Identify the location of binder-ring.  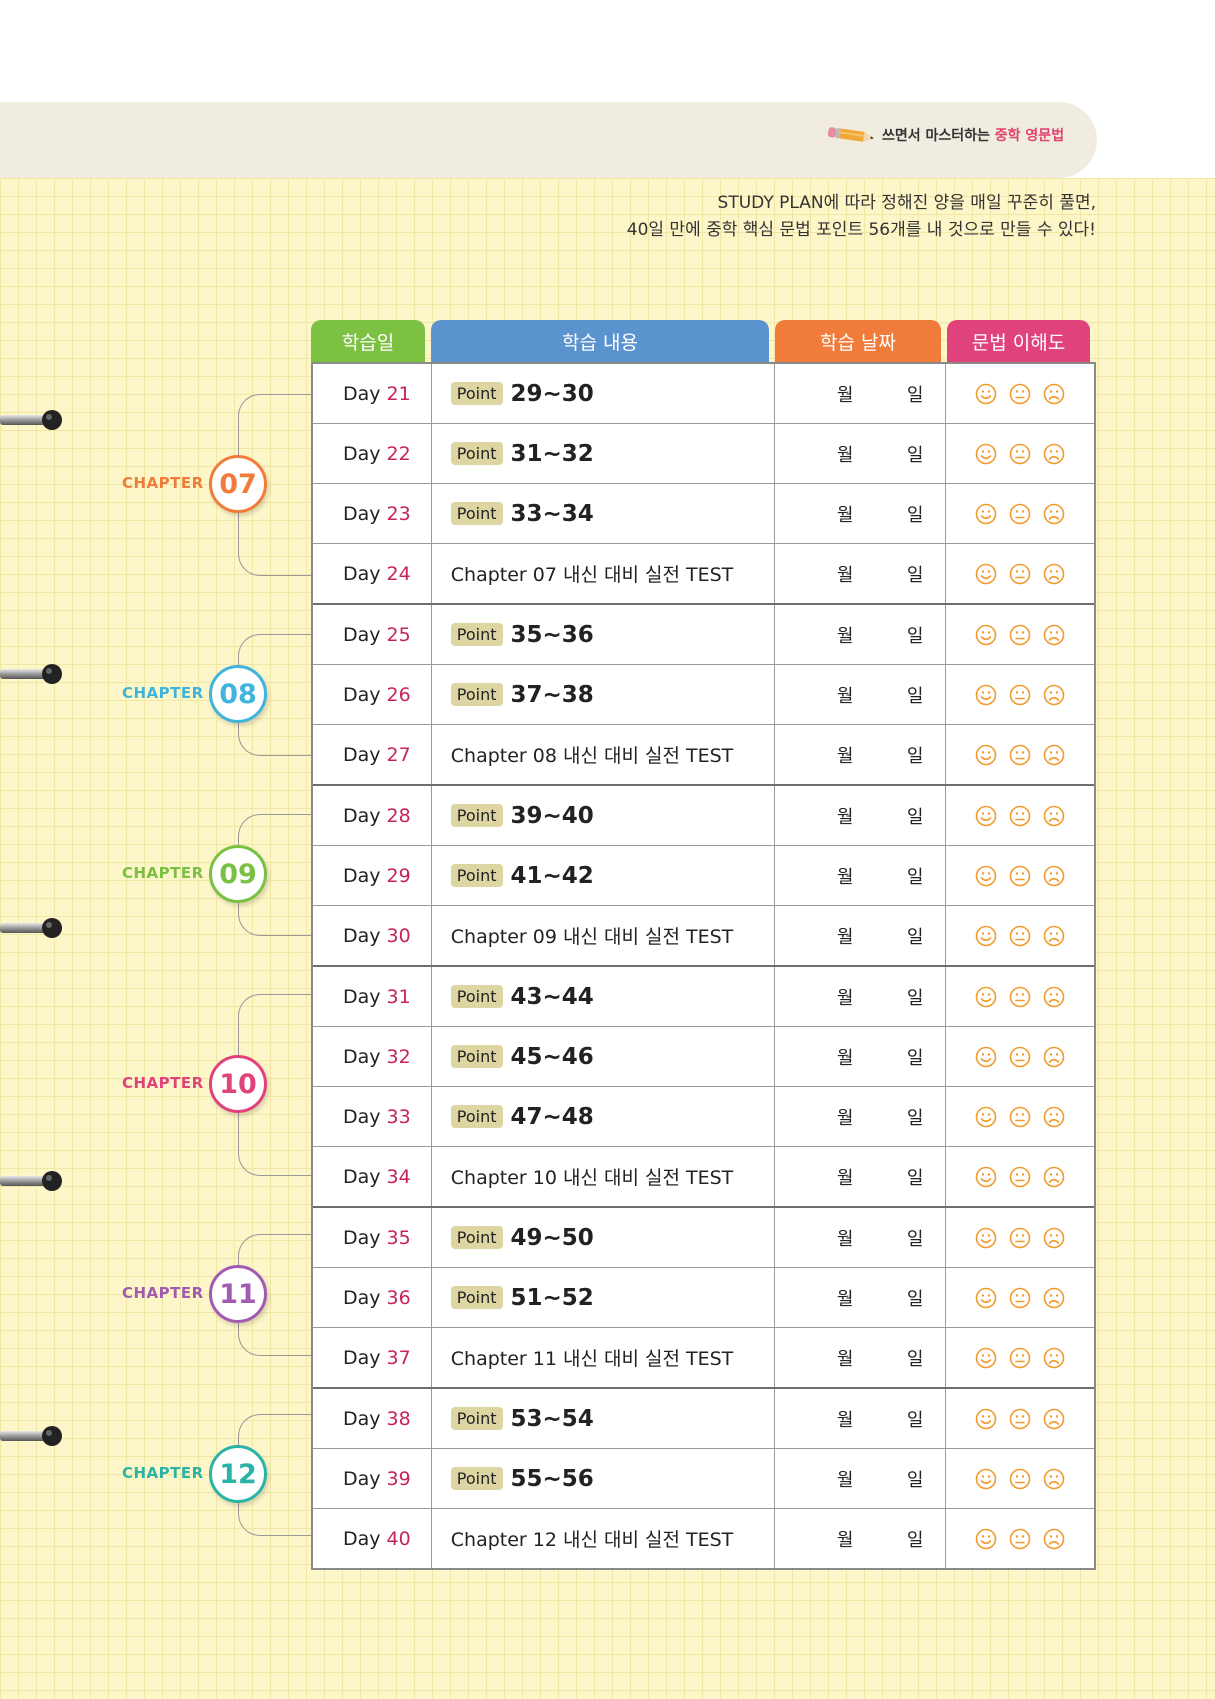
(31, 1181).